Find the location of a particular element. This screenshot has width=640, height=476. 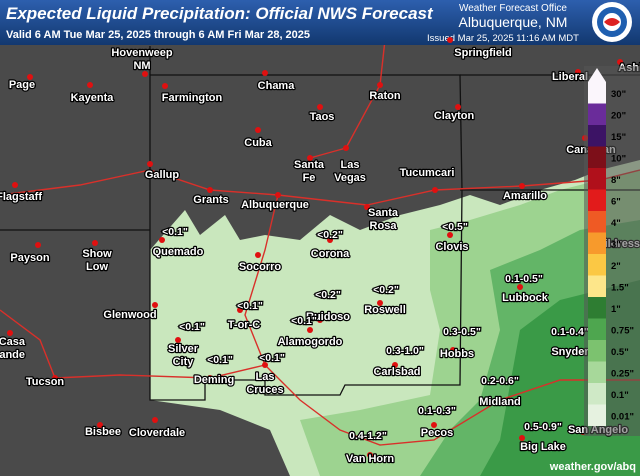

precip-amount: <0.2" is located at coordinates (386, 290).